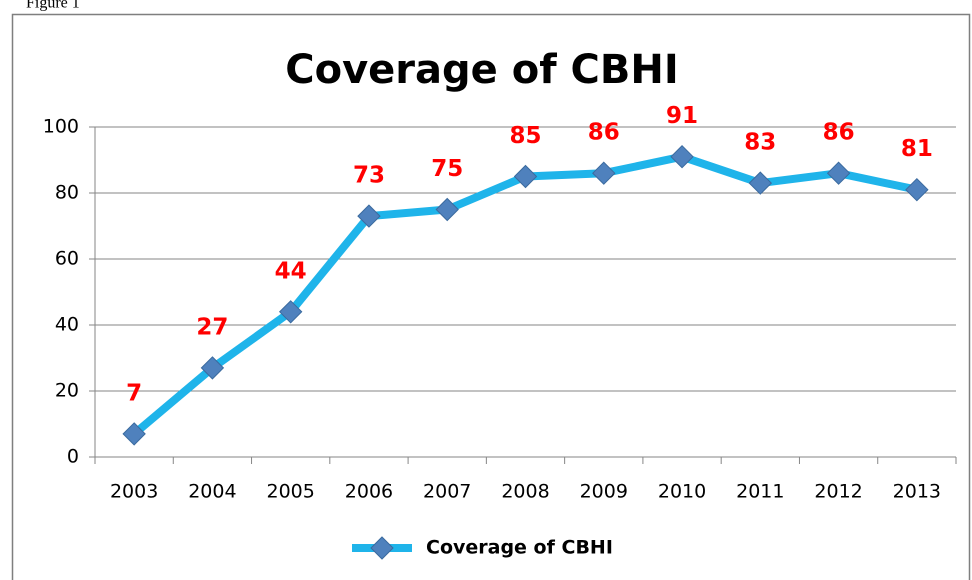 The width and height of the screenshot is (972, 580). Describe the element at coordinates (212, 327) in the screenshot. I see `data-label: 27` at that location.